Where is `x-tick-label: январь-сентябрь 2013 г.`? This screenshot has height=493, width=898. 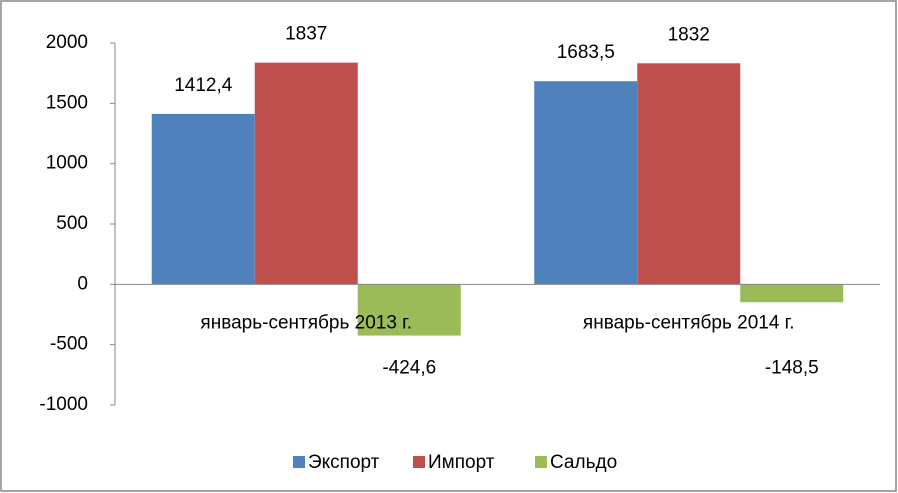 x-tick-label: январь-сентябрь 2013 г. is located at coordinates (306, 322).